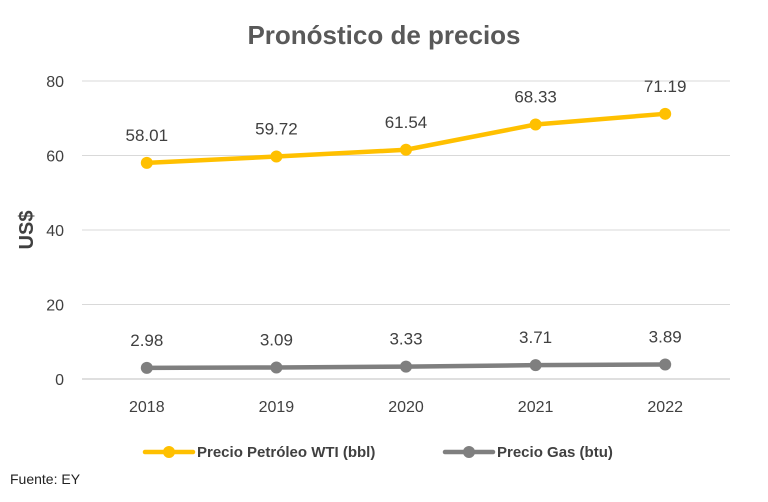 This screenshot has width=768, height=502. I want to click on x-tick-label: 2022, so click(665, 407).